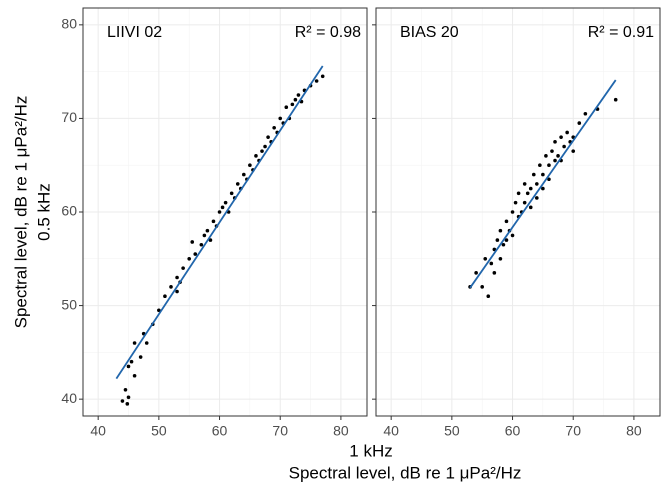 Image resolution: width=666 pixels, height=489 pixels. I want to click on fit-line, so click(543, 184).